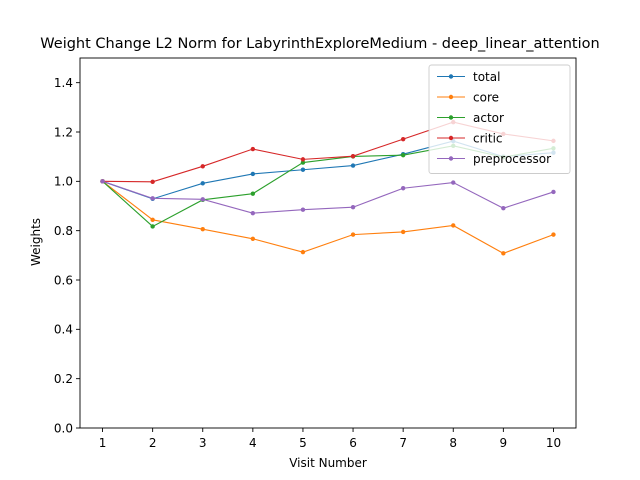 This screenshot has height=480, width=640. I want to click on x-tick-label: 3, so click(203, 443).